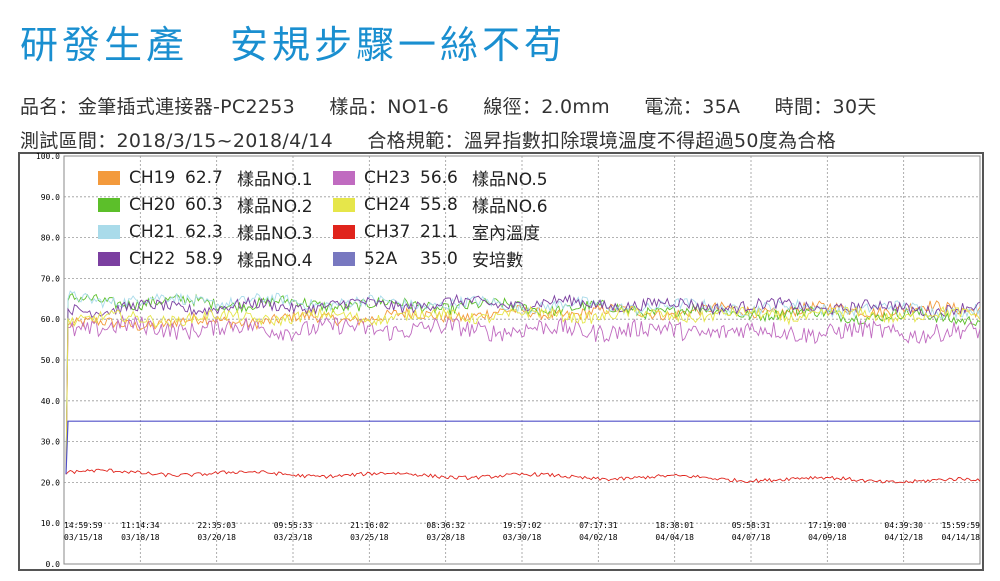 Image resolution: width=1000 pixels, height=581 pixels. What do you see at coordinates (674, 525) in the screenshot?
I see `x-tick-time: 18:38:01` at bounding box center [674, 525].